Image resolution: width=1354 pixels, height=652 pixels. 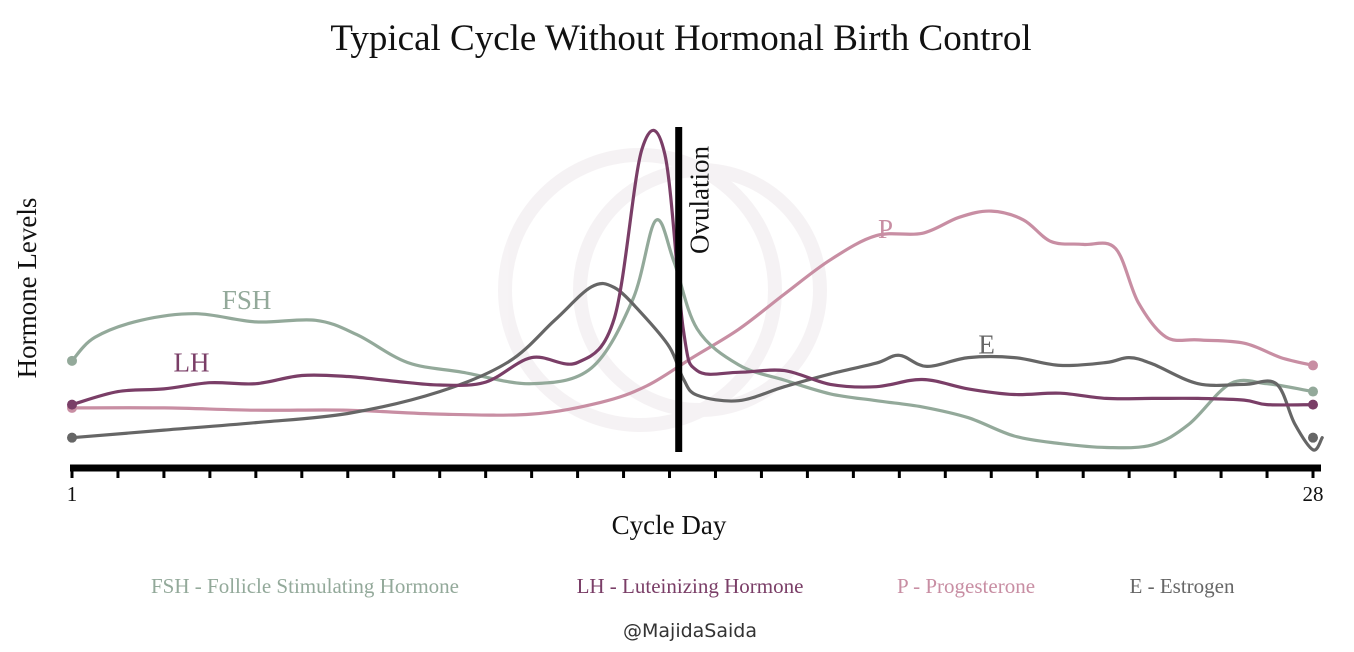 I want to click on lh-start-point, so click(x=72, y=404).